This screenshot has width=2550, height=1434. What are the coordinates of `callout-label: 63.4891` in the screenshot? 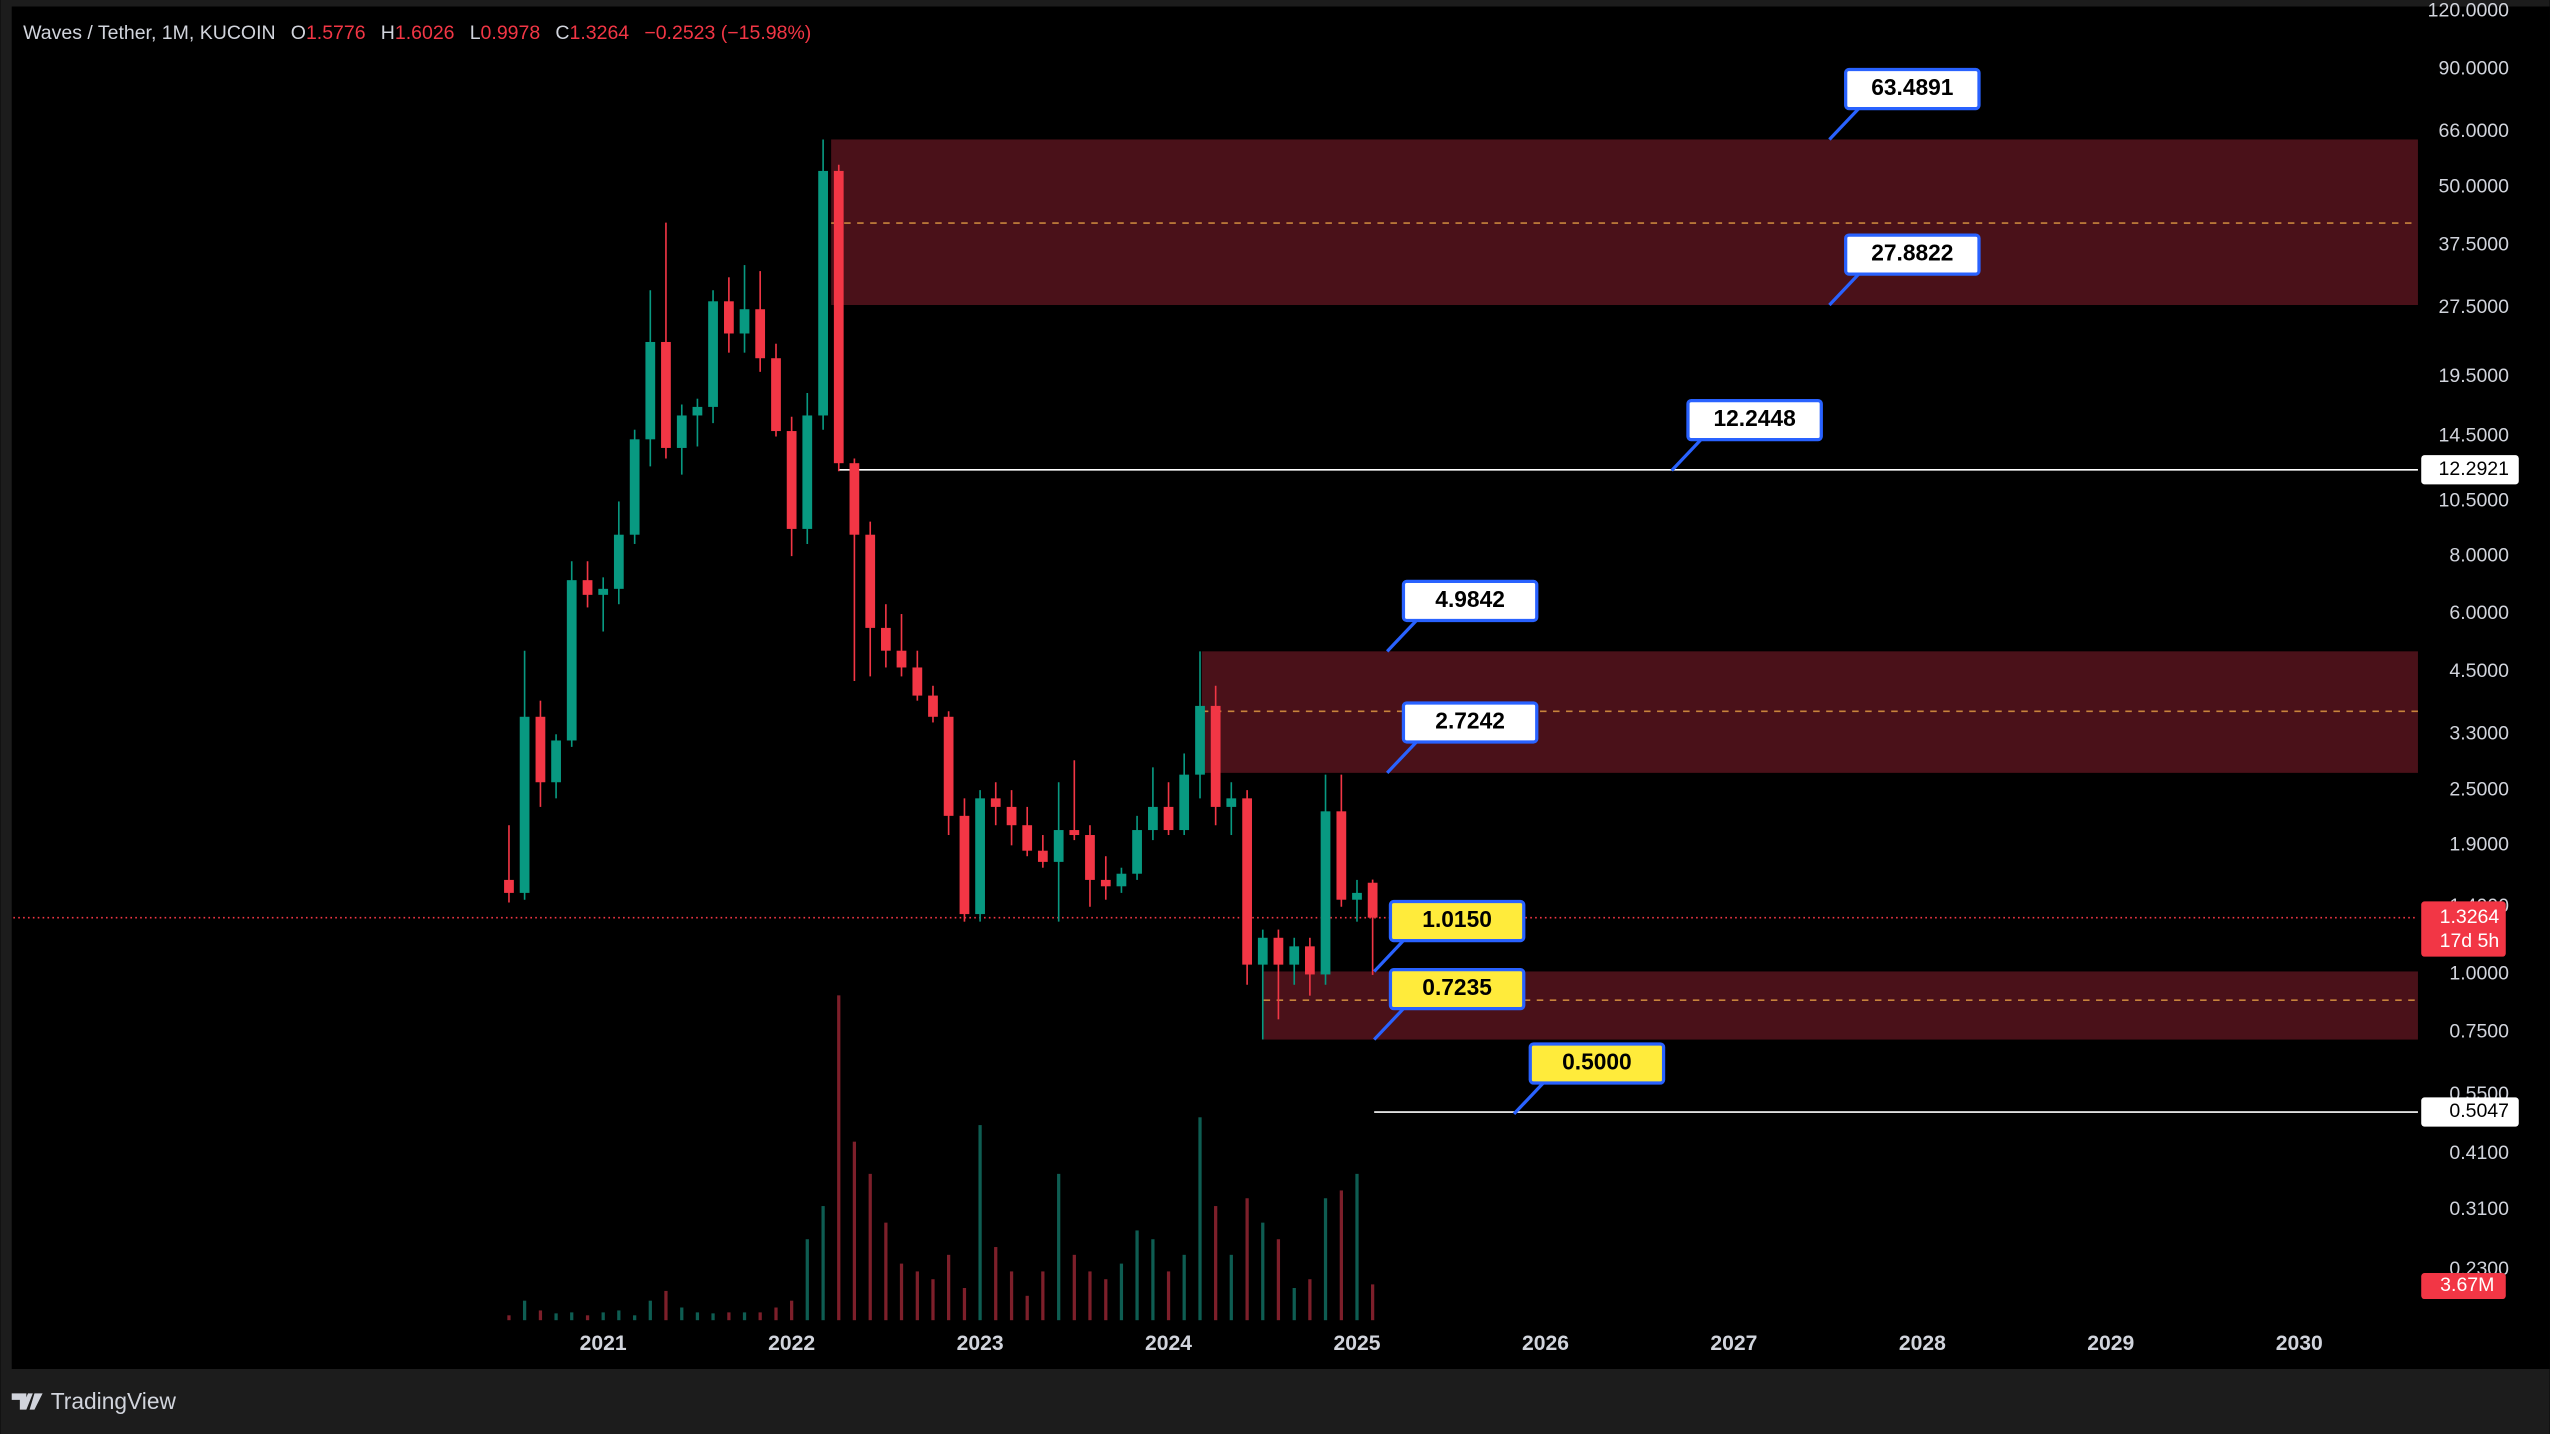 It's located at (1912, 87).